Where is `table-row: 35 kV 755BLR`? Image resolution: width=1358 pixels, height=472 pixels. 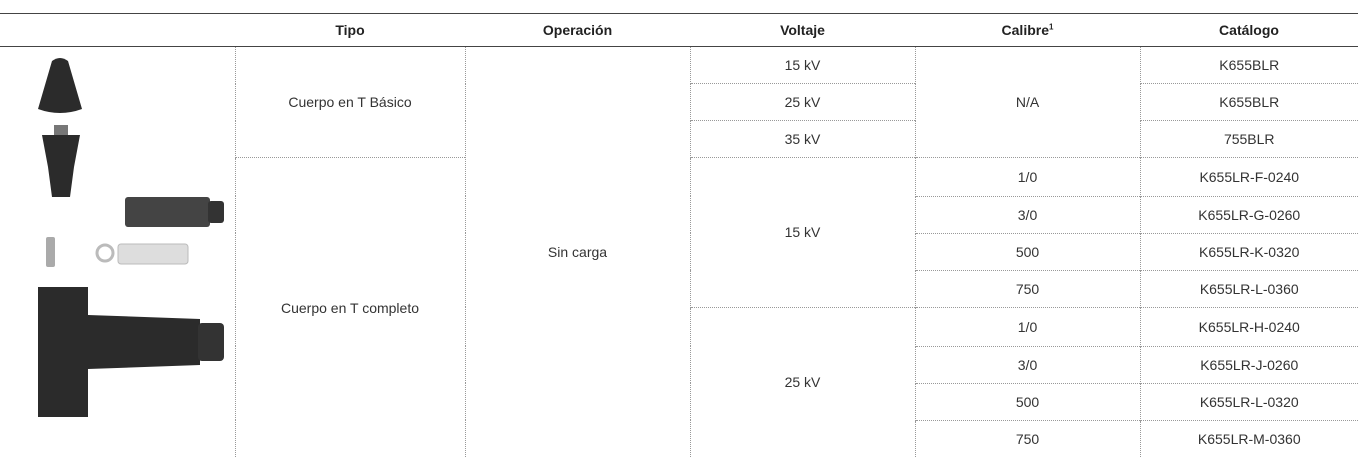
table-row: 35 kV 755BLR is located at coordinates (679, 139).